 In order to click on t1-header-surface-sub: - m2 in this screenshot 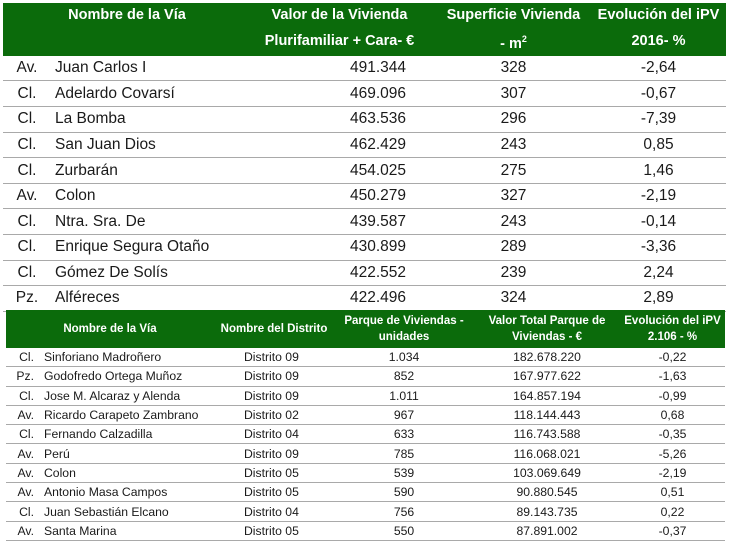, I will do `click(513, 43)`.